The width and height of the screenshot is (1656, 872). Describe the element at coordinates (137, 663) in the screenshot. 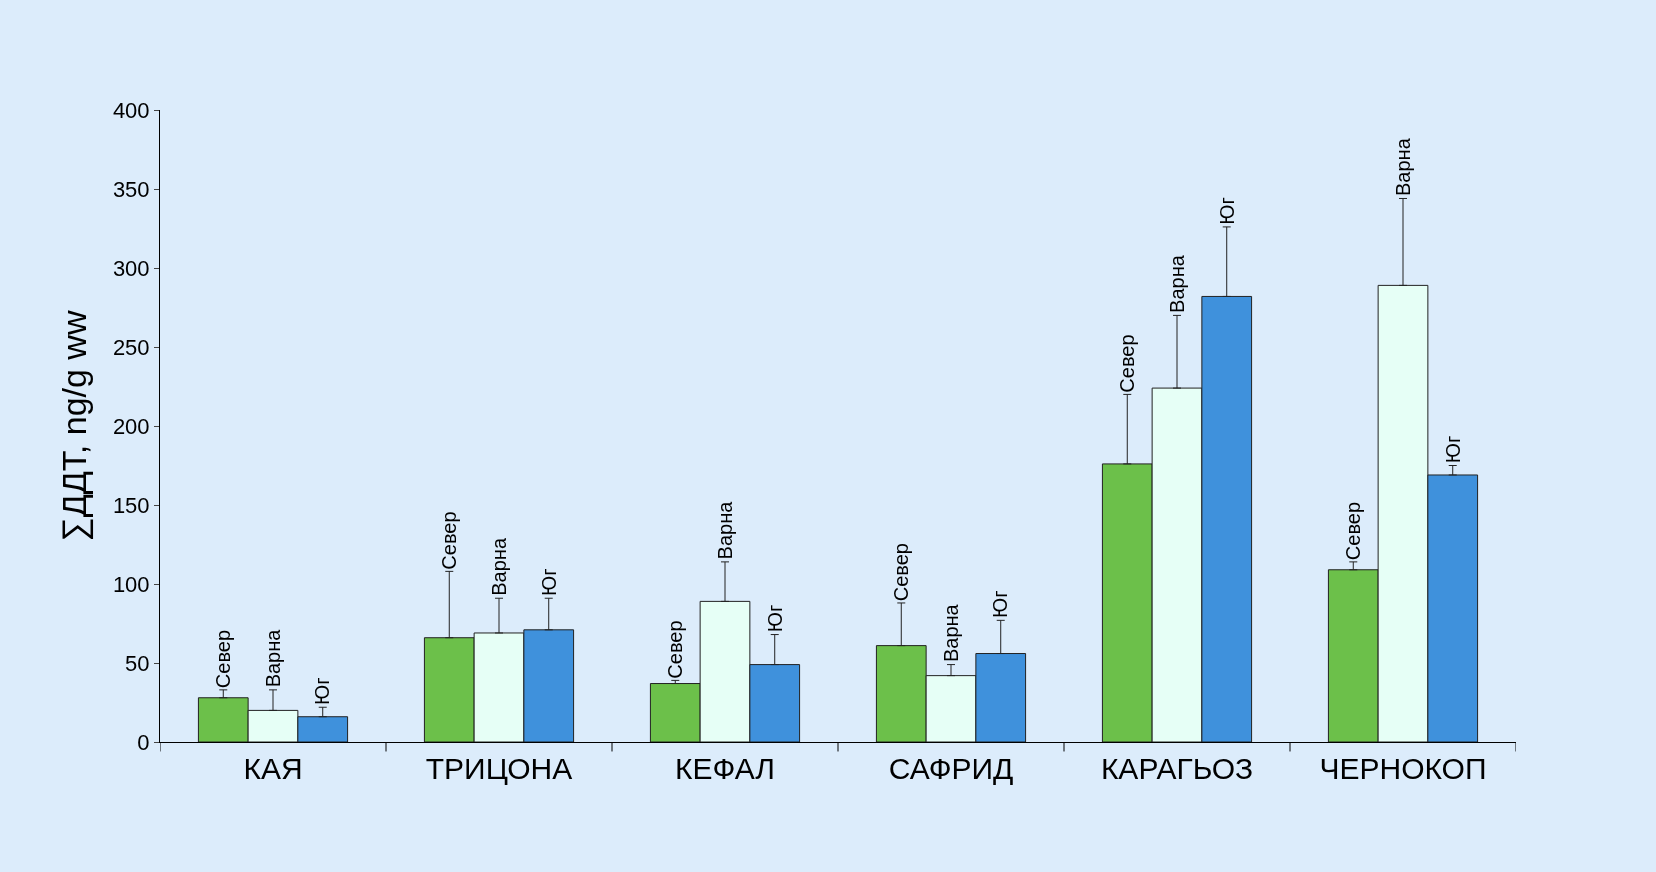

I see `y-tick-label: 50` at that location.